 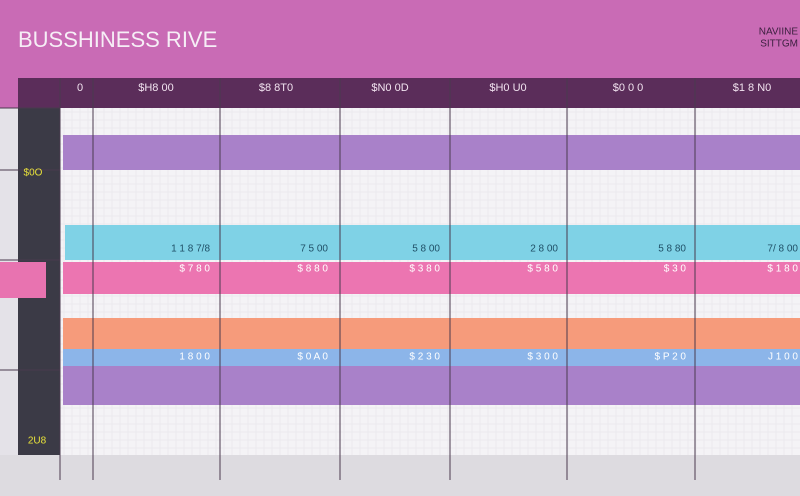 What do you see at coordinates (542, 269) in the screenshot?
I see `bar-label: $ 5 8 0` at bounding box center [542, 269].